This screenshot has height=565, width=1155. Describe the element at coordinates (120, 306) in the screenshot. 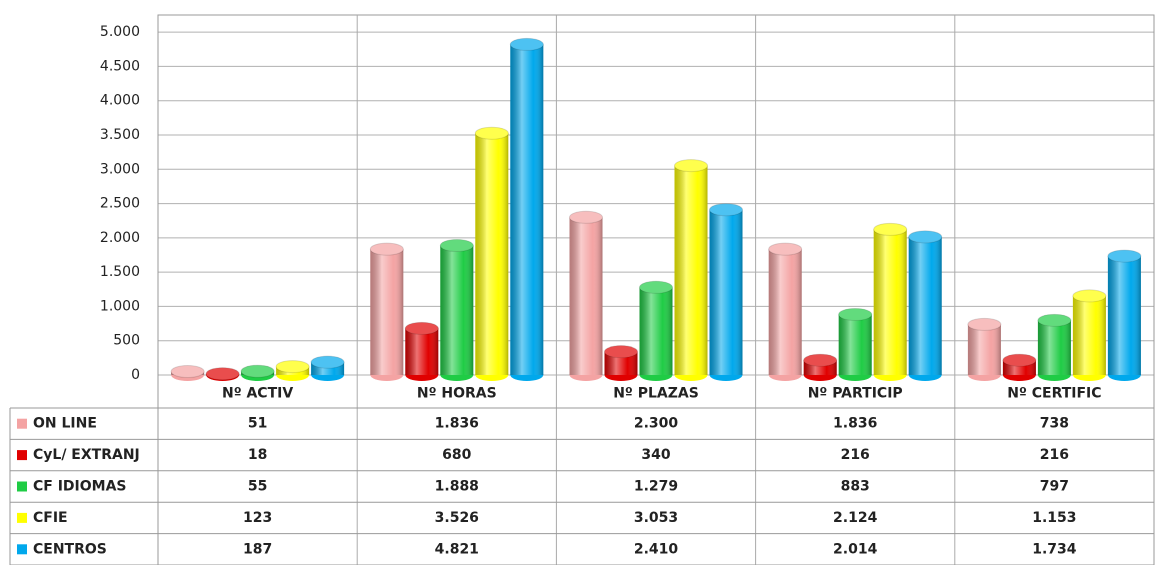

I see `y-tick-label: 1.000` at that location.